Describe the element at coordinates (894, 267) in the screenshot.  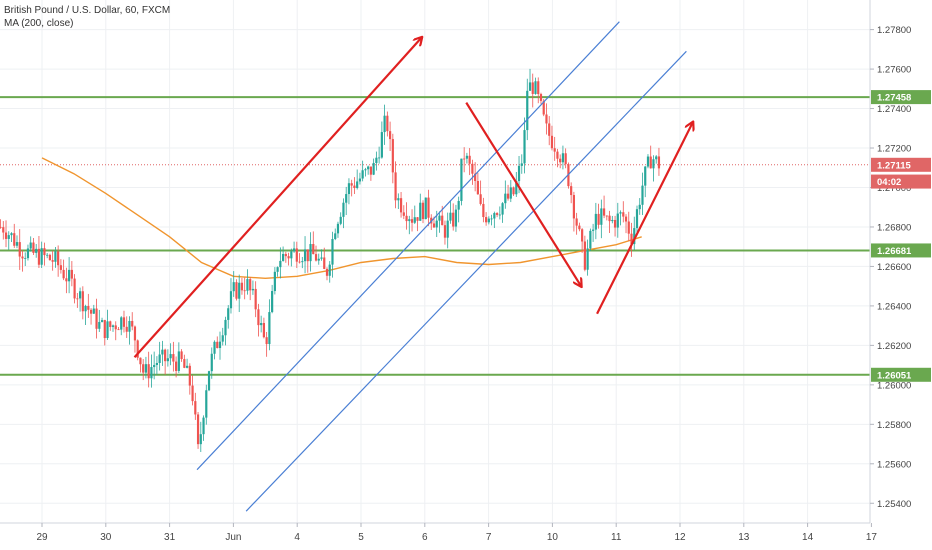
I see `y-tick-label: 1.26600` at that location.